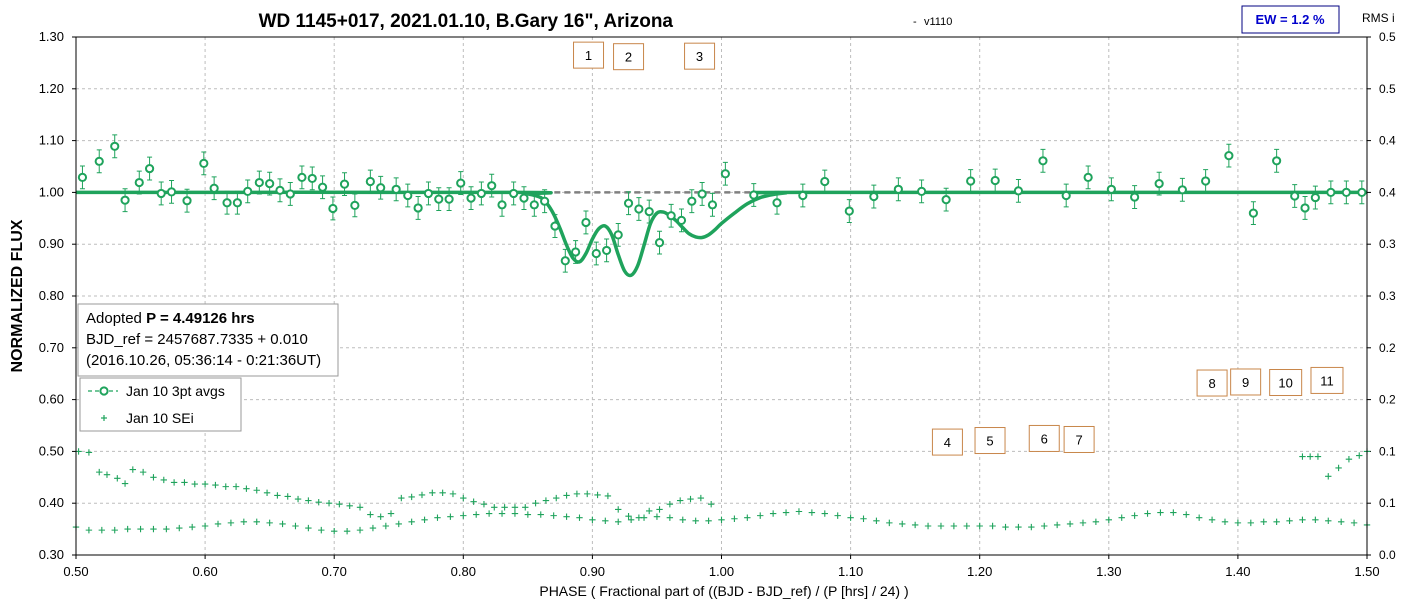 Image resolution: width=1409 pixels, height=609 pixels. Describe the element at coordinates (700, 56) in the screenshot. I see `dip-marker-3: 3` at that location.